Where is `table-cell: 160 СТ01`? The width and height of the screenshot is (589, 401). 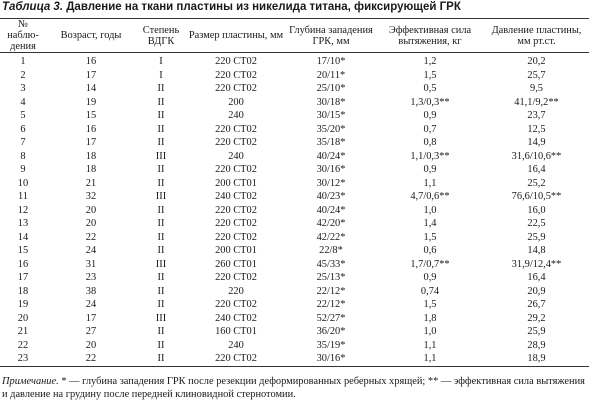
table-cell: 160 СТ01 is located at coordinates (236, 332).